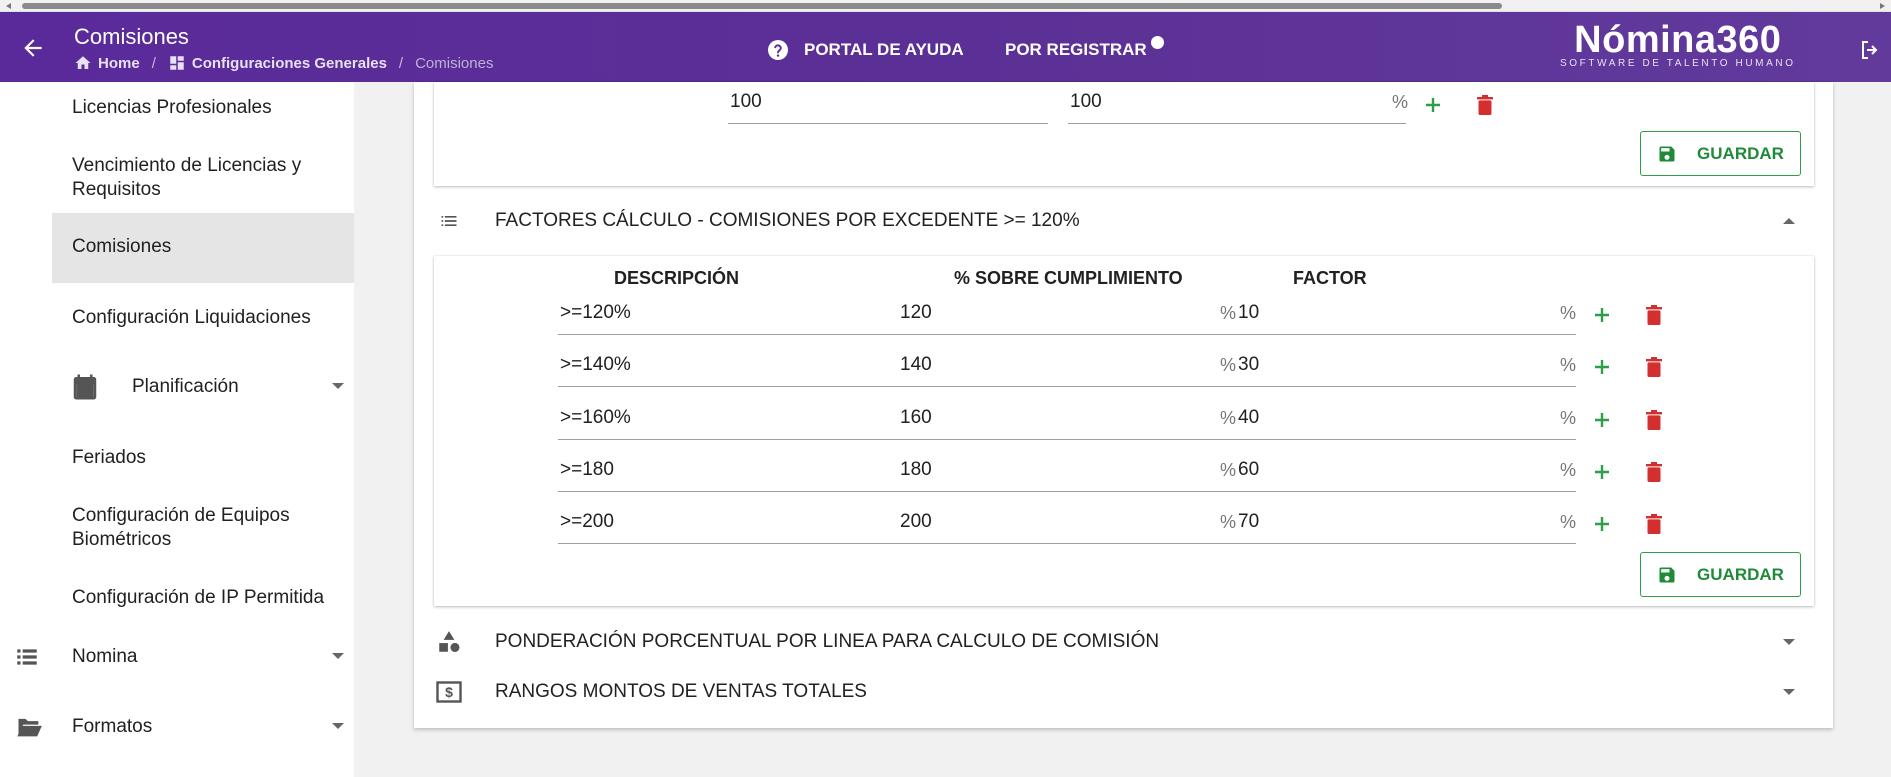 The image size is (1891, 777). I want to click on factor-field: 10%, so click(1406, 315).